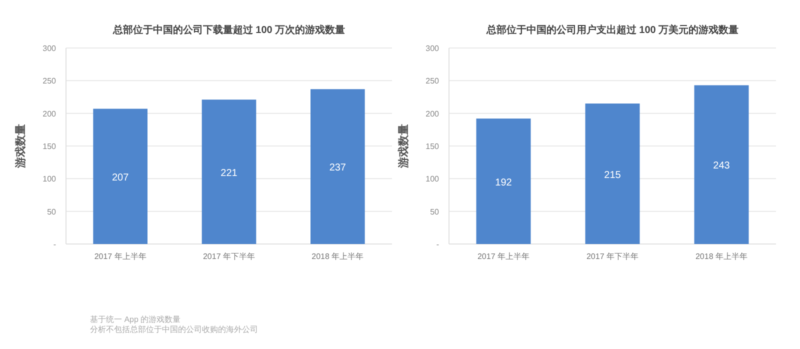 This screenshot has width=800, height=349. Describe the element at coordinates (229, 30) in the screenshot. I see `chart-title: 总部位于中国的公司下载量超过 100 万次的游戏数量` at that location.